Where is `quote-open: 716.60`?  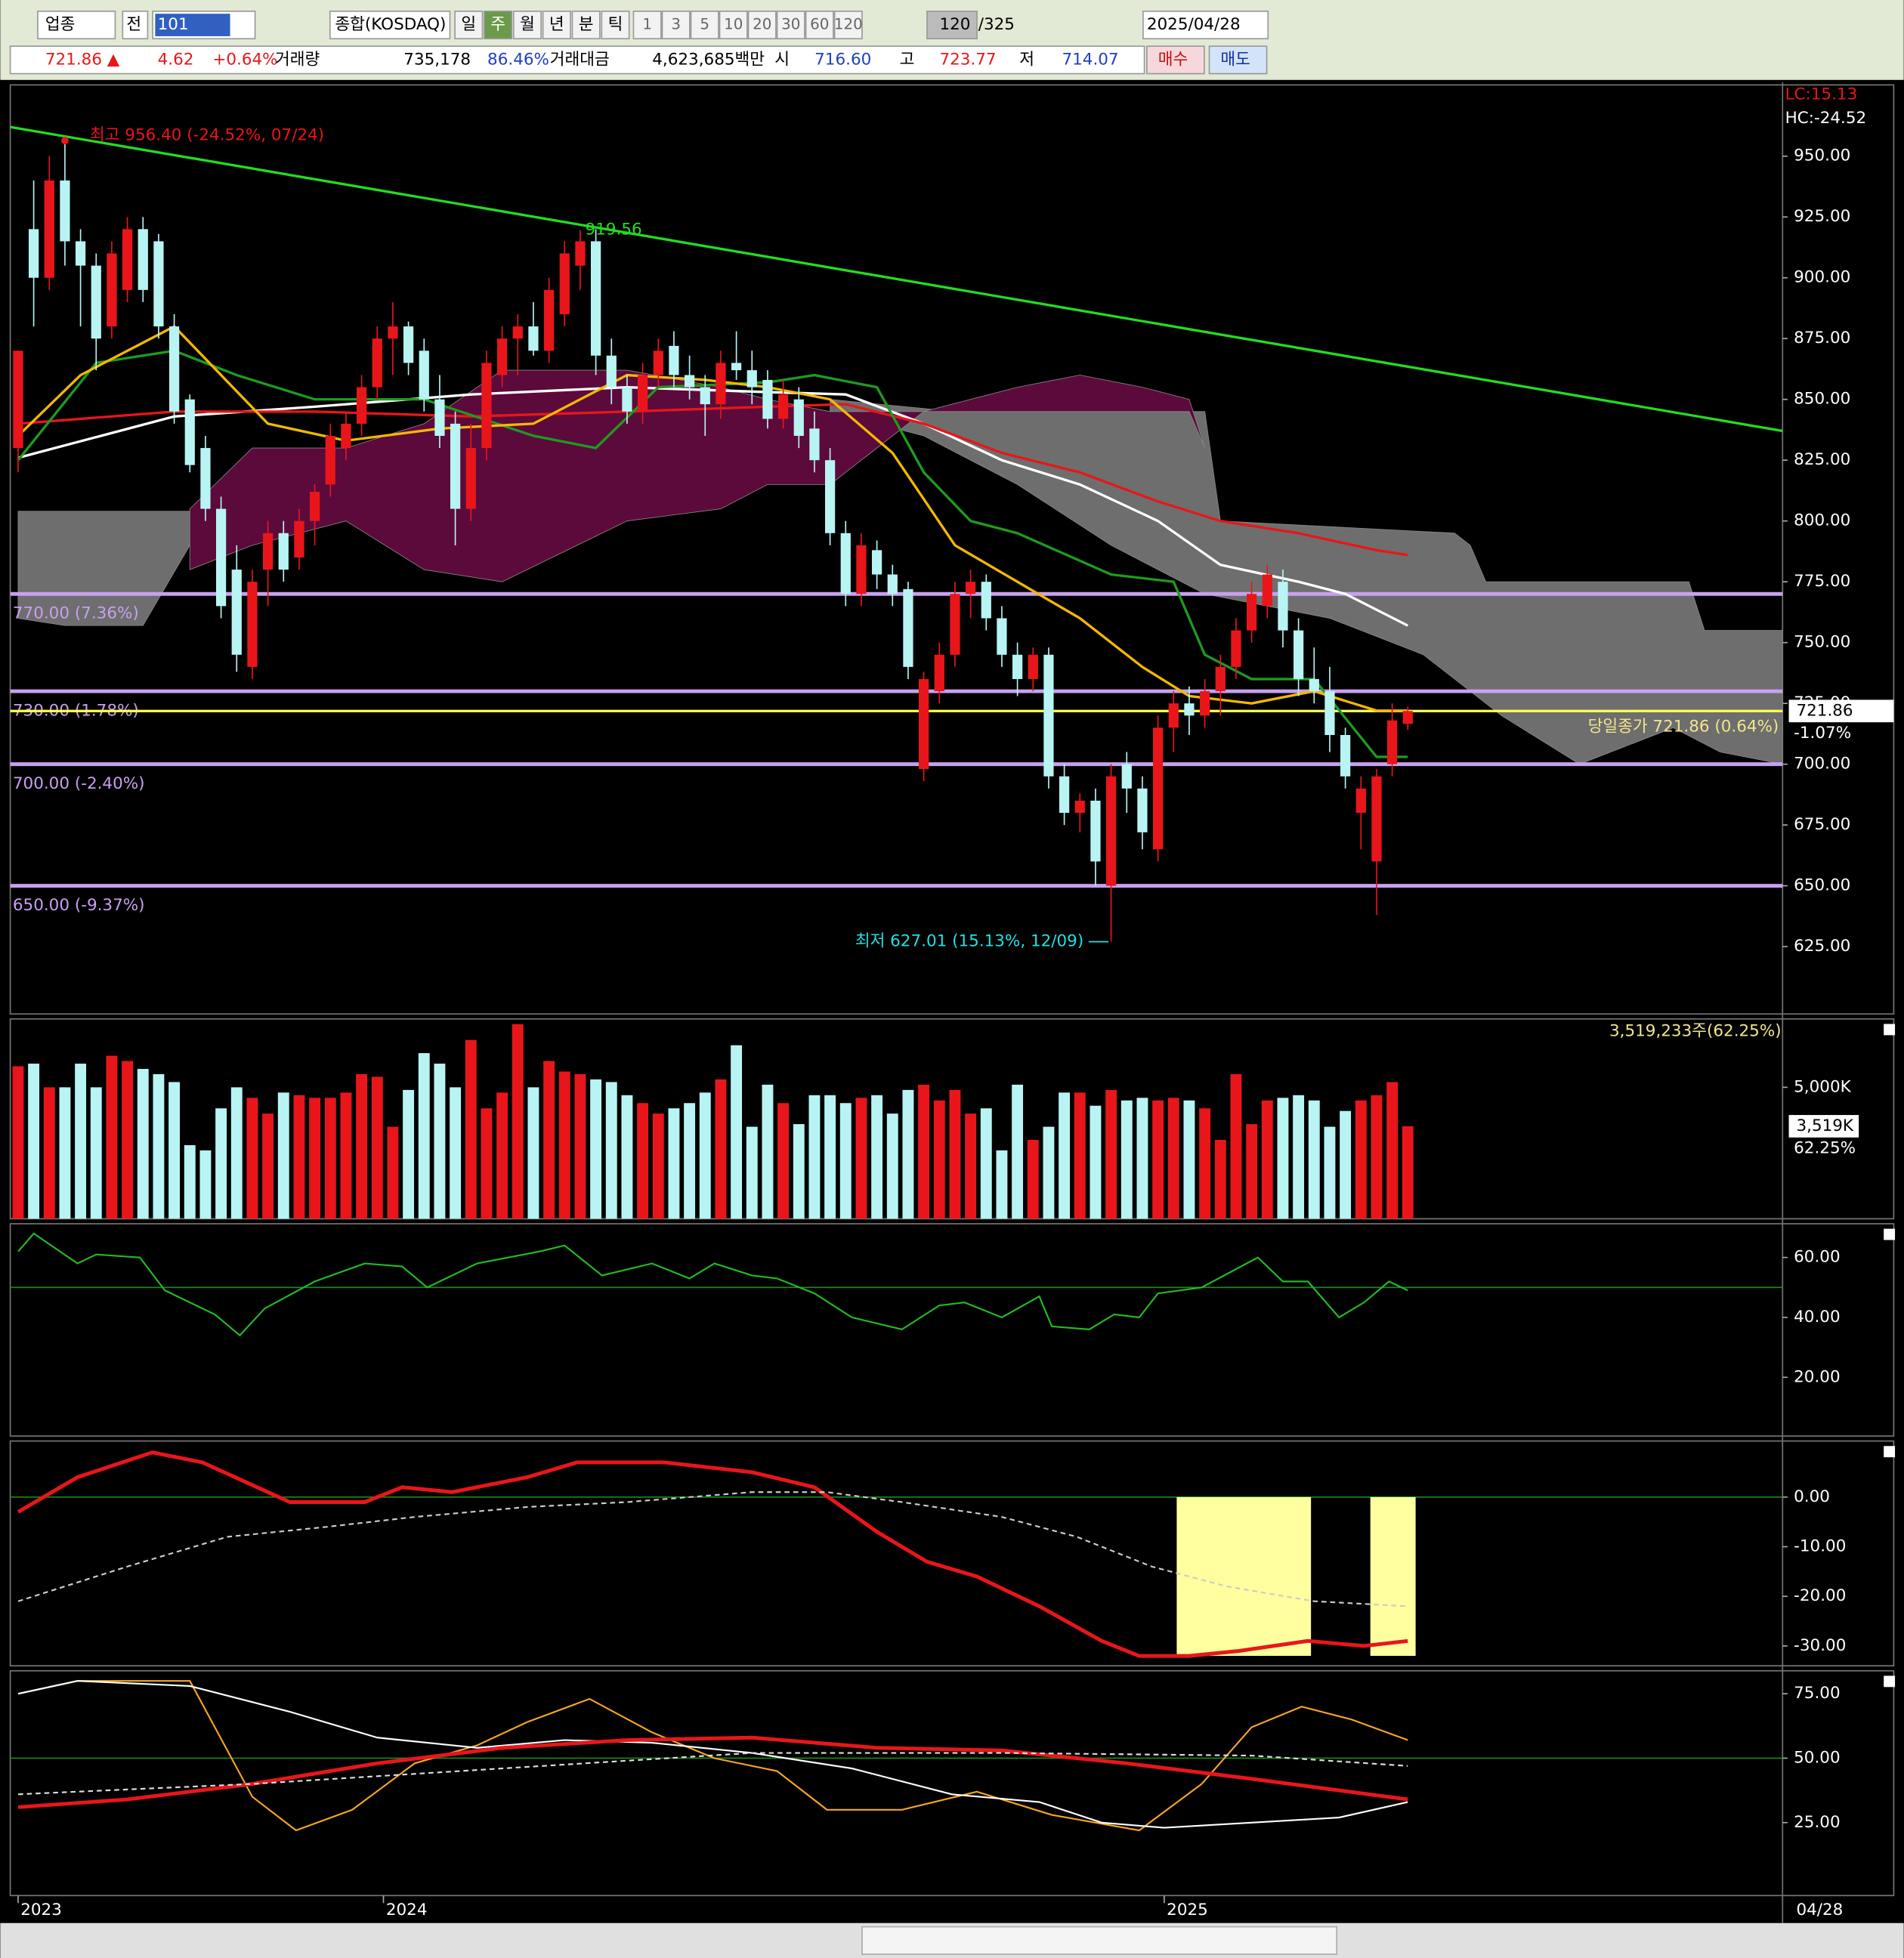 quote-open: 716.60 is located at coordinates (842, 59).